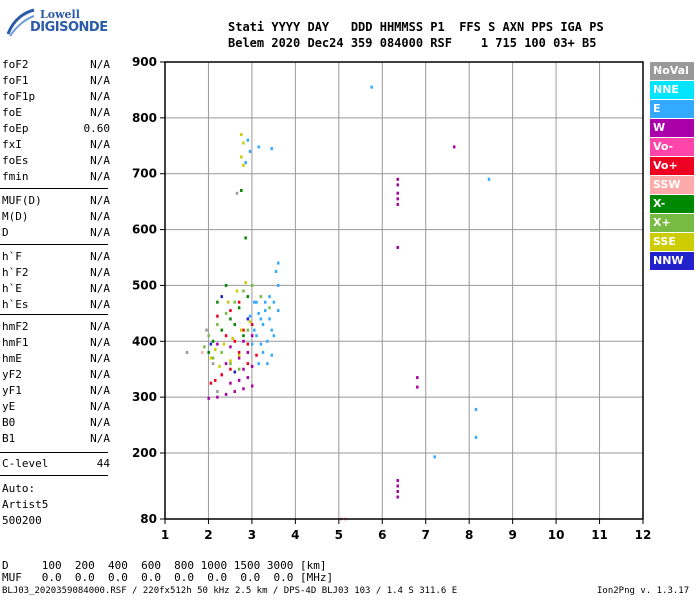  What do you see at coordinates (15, 64) in the screenshot?
I see `param-name: foF2` at bounding box center [15, 64].